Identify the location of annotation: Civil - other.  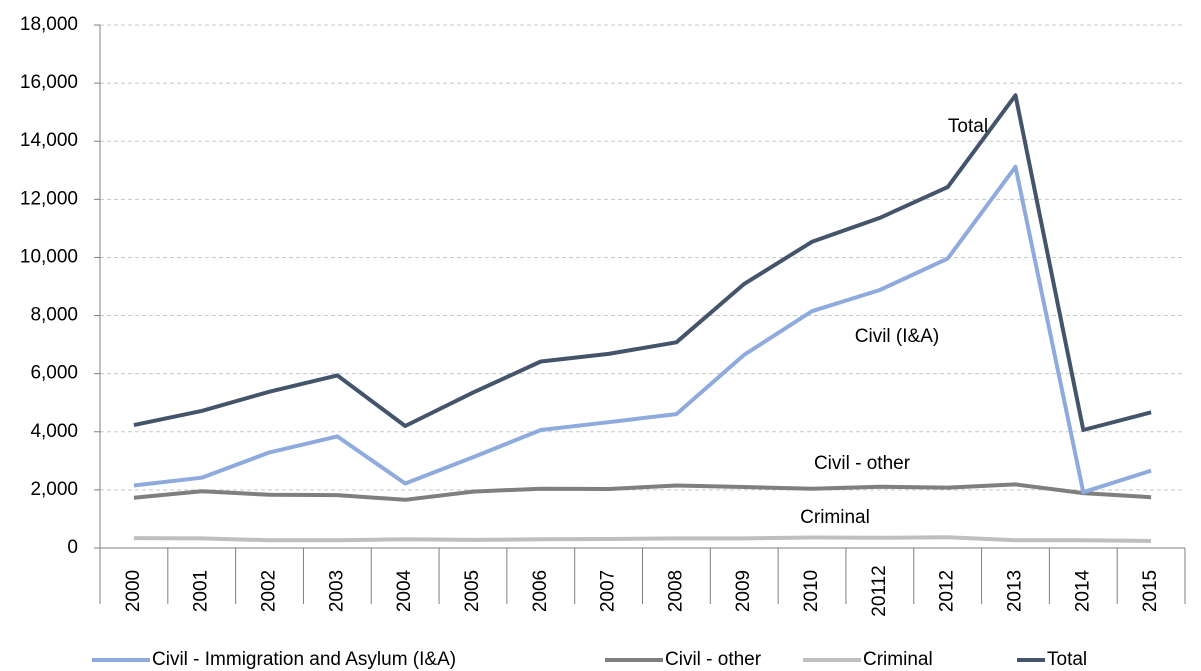
(862, 463).